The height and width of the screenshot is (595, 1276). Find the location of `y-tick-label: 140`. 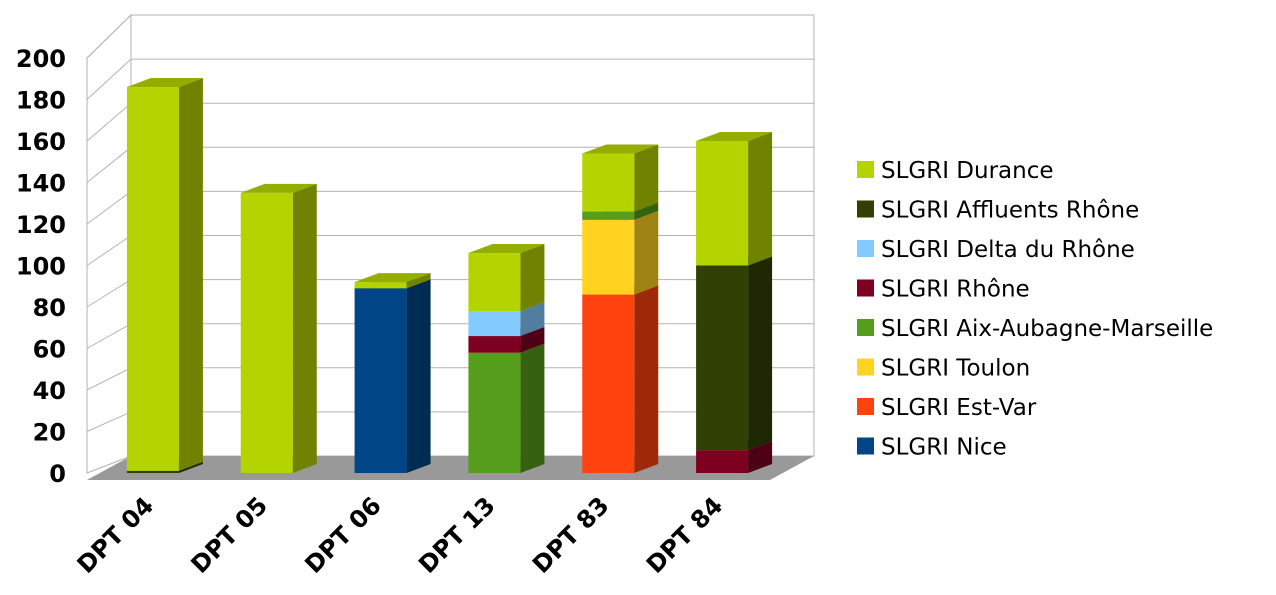

y-tick-label: 140 is located at coordinates (41, 184).